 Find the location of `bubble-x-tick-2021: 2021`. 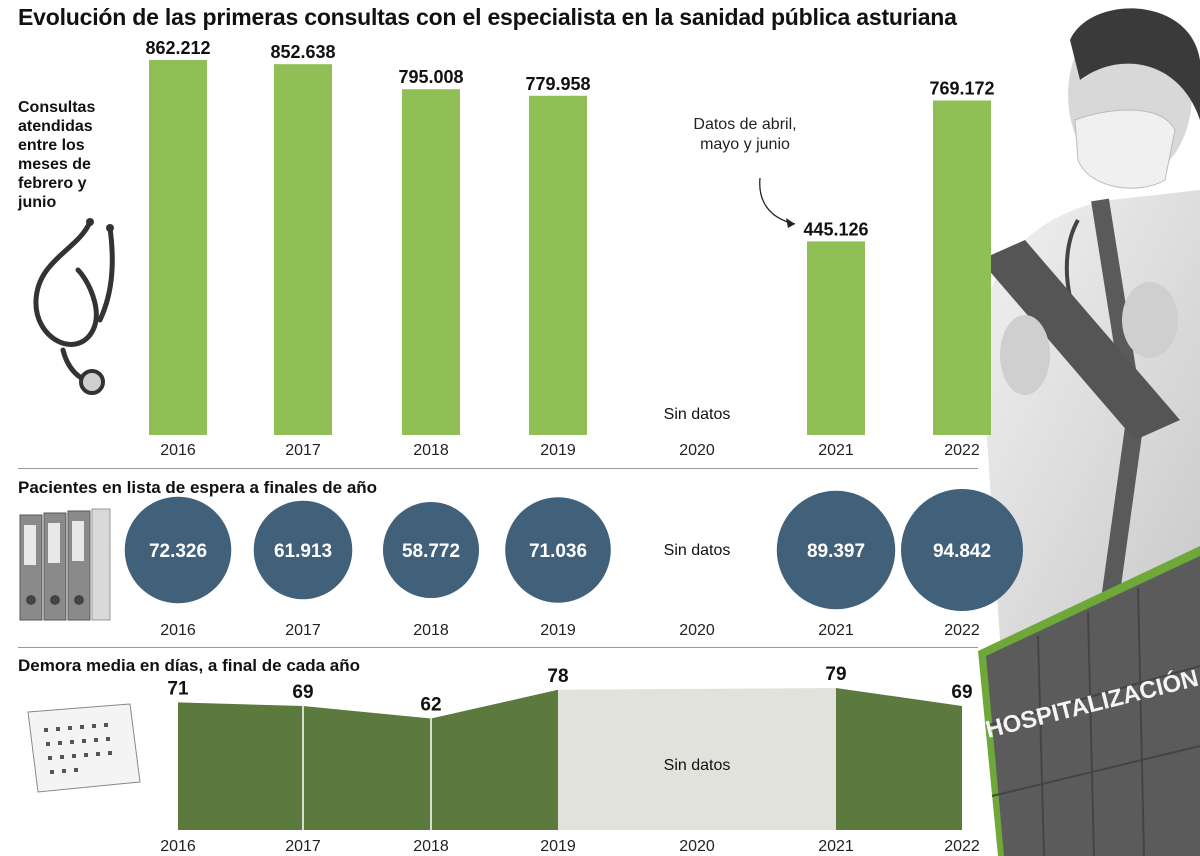

bubble-x-tick-2021: 2021 is located at coordinates (836, 630).